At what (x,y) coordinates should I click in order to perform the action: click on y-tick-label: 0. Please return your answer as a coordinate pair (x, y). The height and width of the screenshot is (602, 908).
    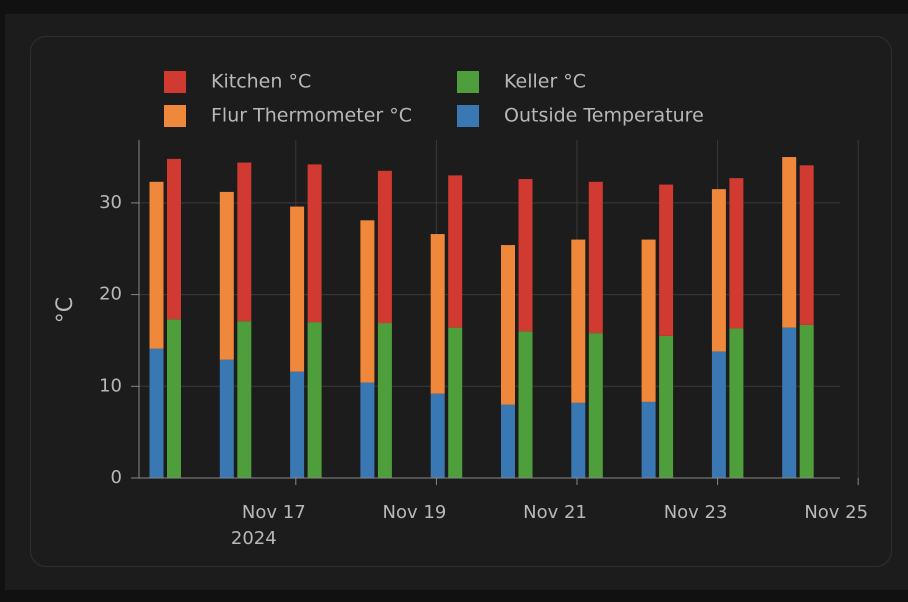
    Looking at the image, I should click on (116, 477).